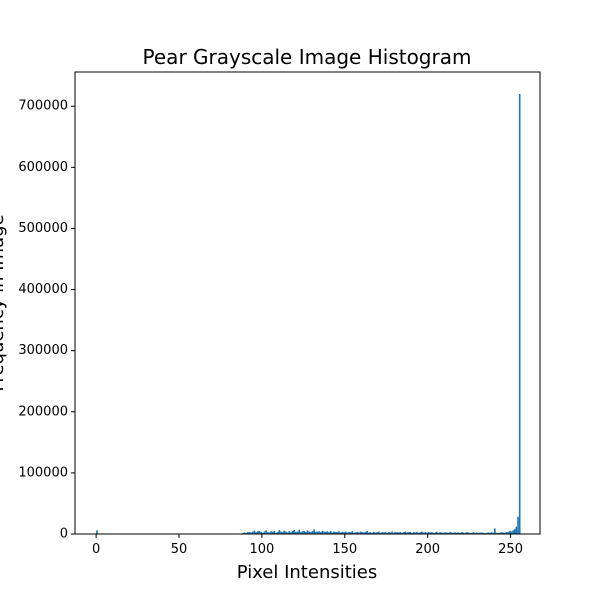  What do you see at coordinates (427, 549) in the screenshot?
I see `x-tick-label: 200` at bounding box center [427, 549].